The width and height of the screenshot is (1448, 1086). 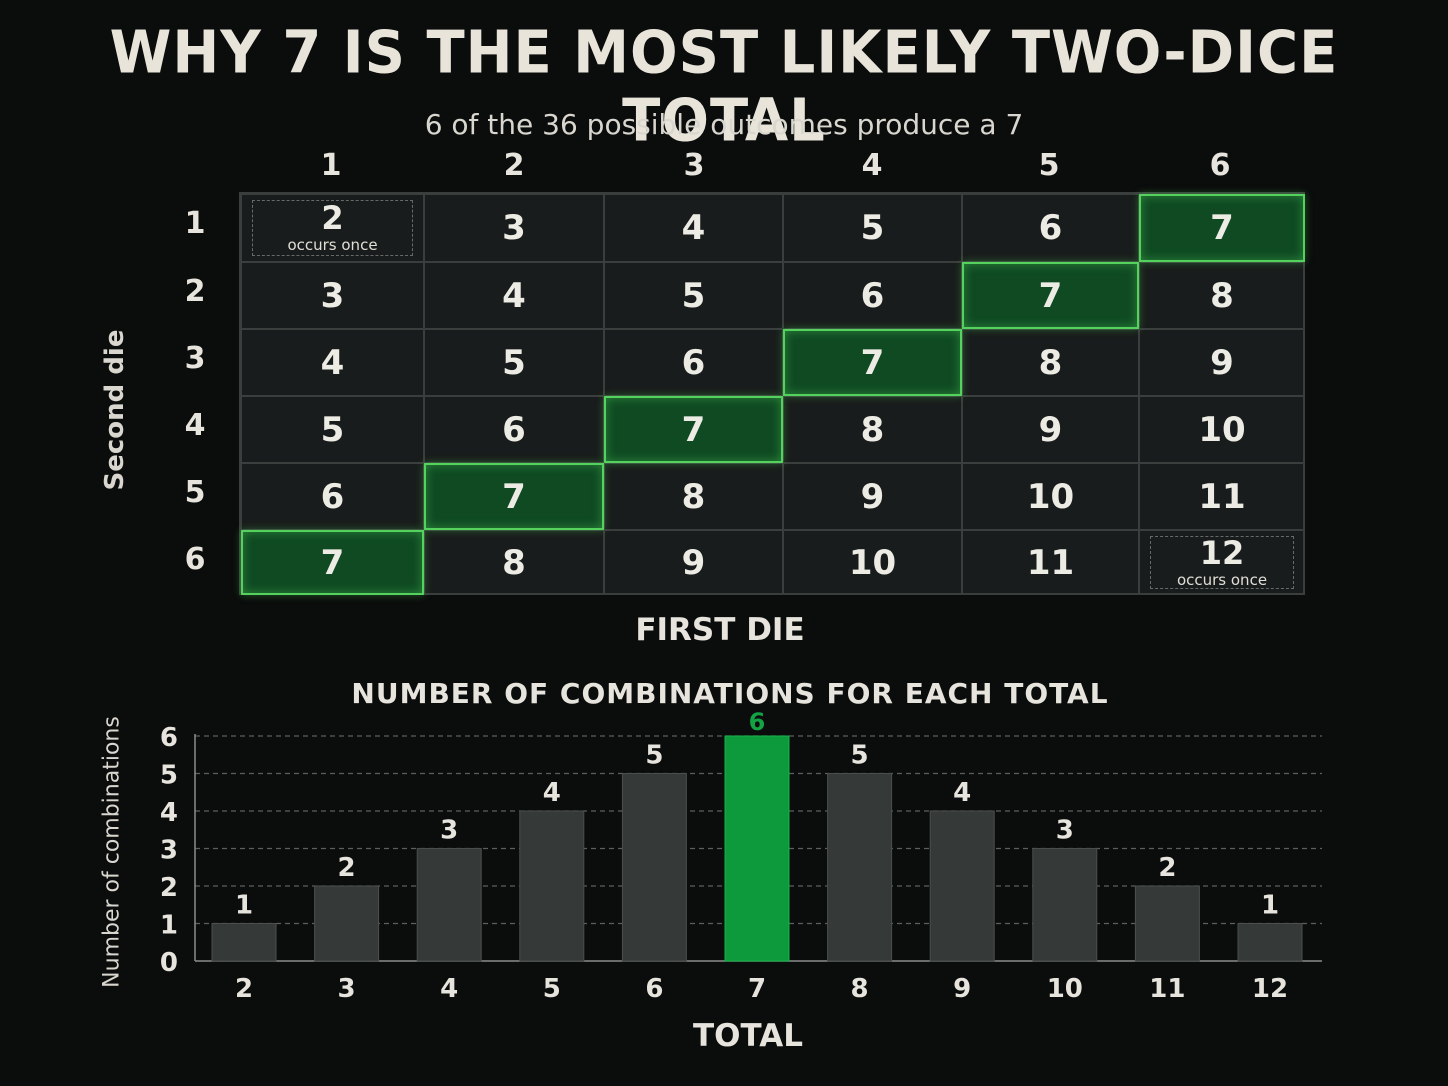 What do you see at coordinates (1167, 989) in the screenshot?
I see `x-tick-label: 11` at bounding box center [1167, 989].